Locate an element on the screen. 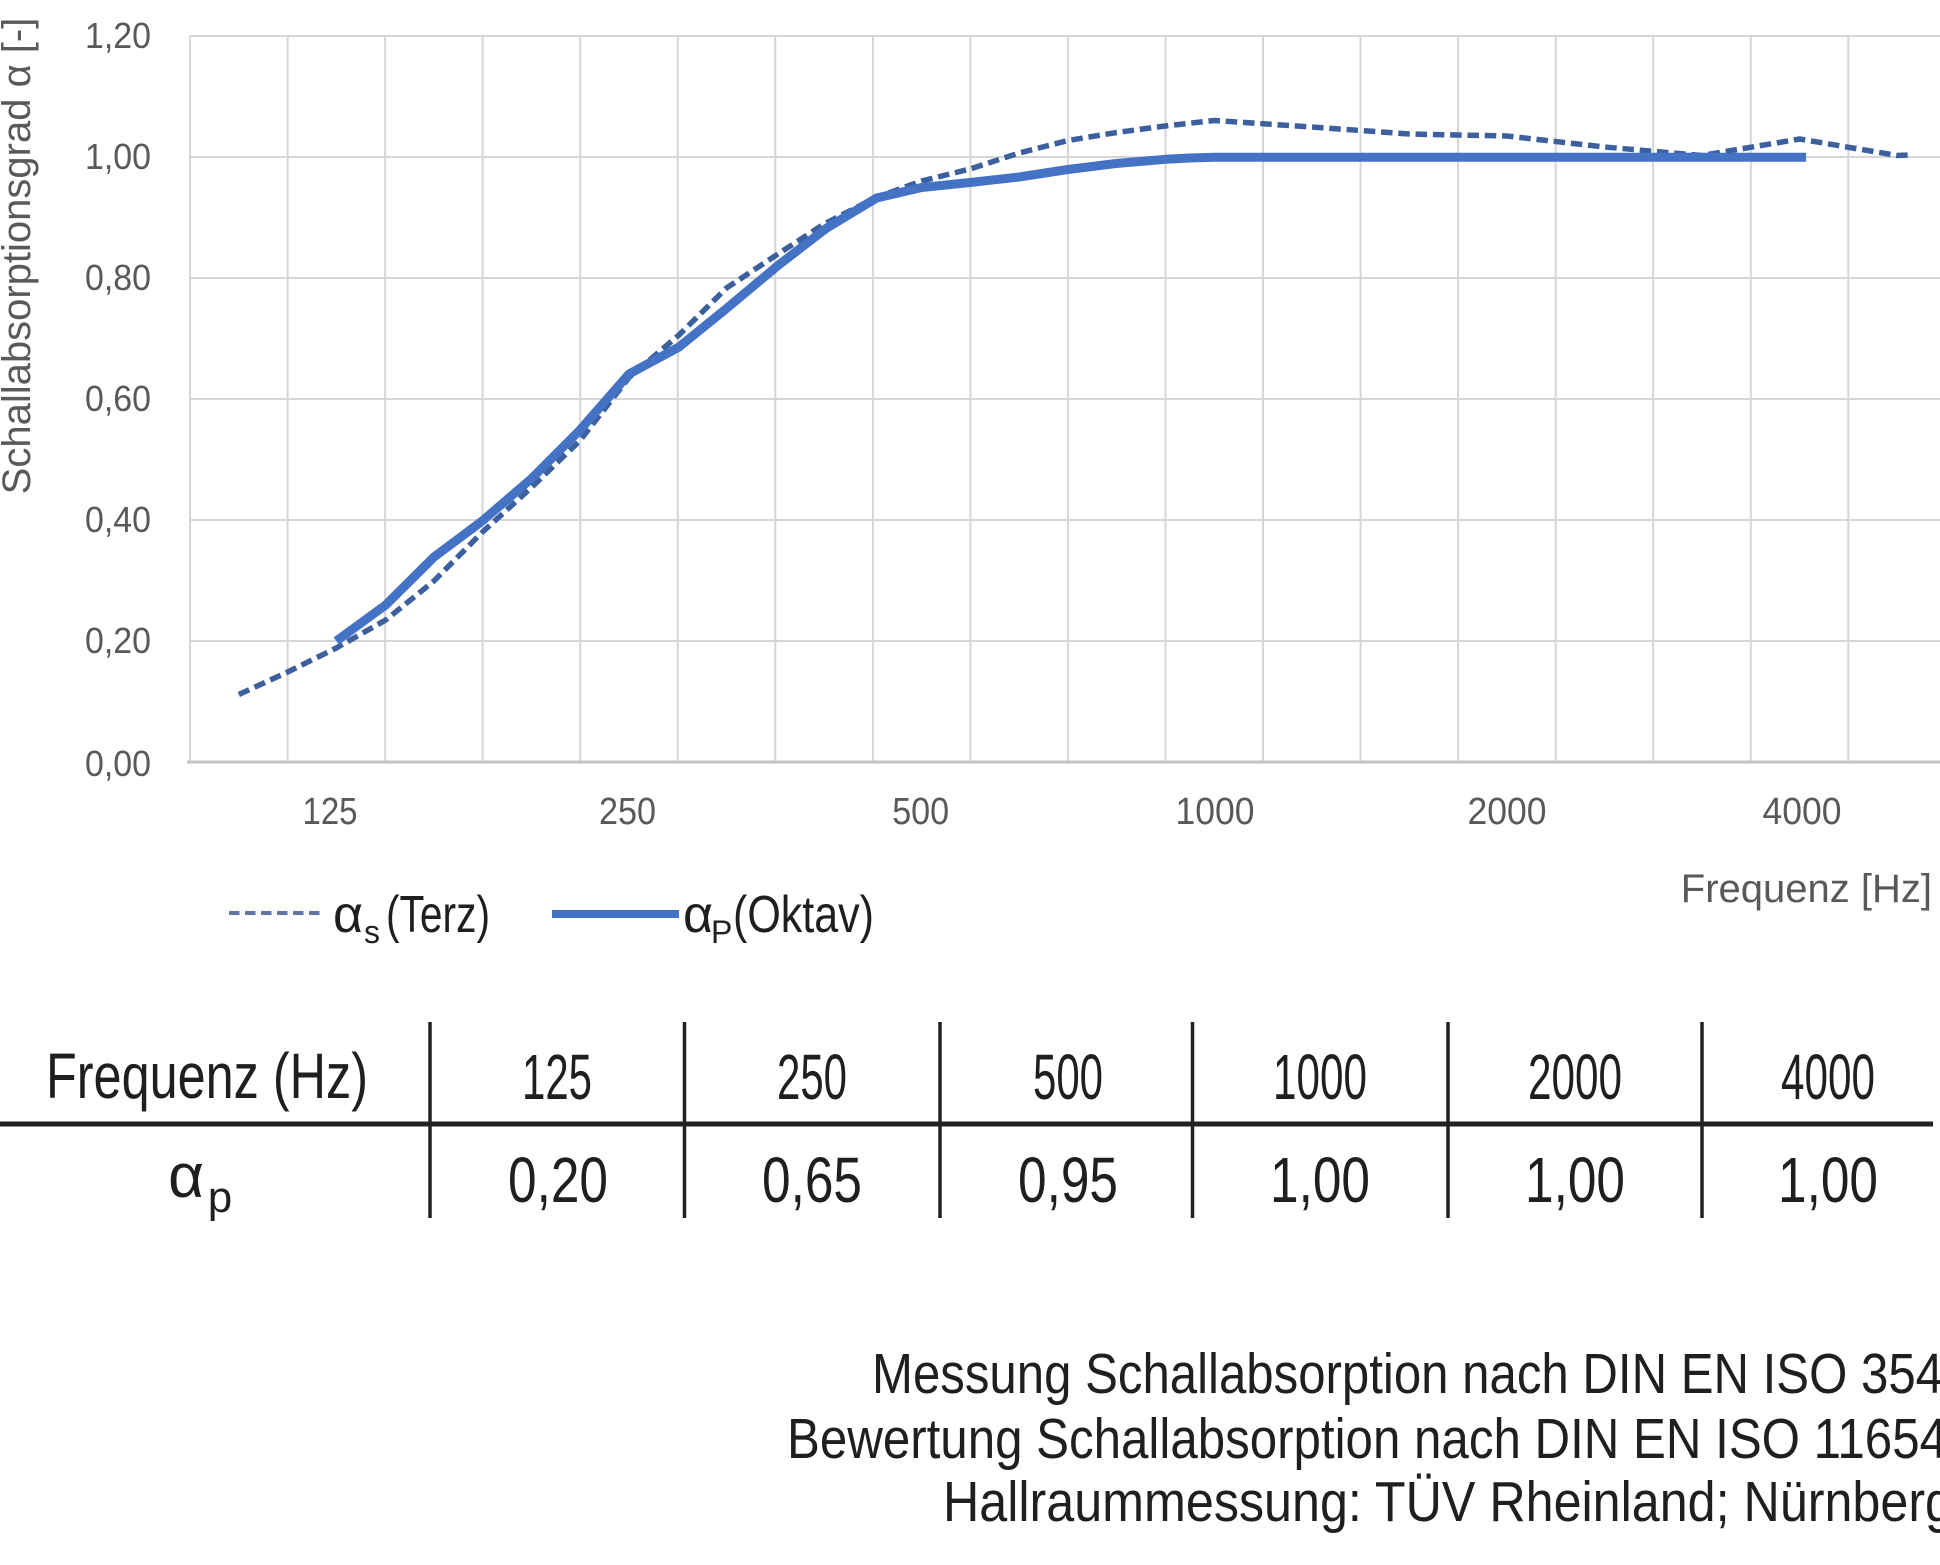 This screenshot has height=1565, width=1940. svg-text:Hallraummessung: TÜV Rheinland: Hallraummessung: TÜV Rheinland; Nürnberg is located at coordinates (1441, 1502).